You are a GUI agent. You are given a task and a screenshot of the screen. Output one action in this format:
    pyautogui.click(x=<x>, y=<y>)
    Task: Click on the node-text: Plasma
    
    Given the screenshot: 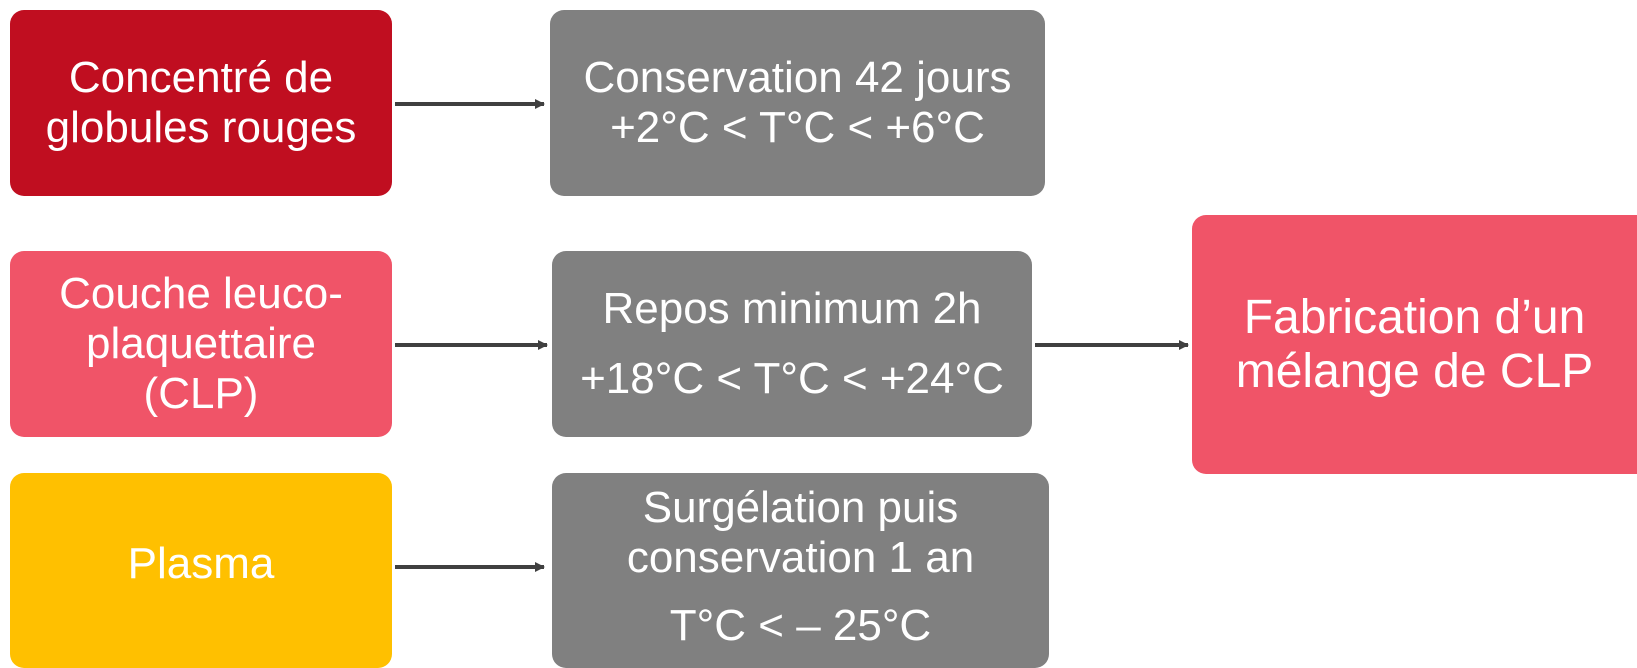 What is the action you would take?
    pyautogui.click(x=201, y=563)
    